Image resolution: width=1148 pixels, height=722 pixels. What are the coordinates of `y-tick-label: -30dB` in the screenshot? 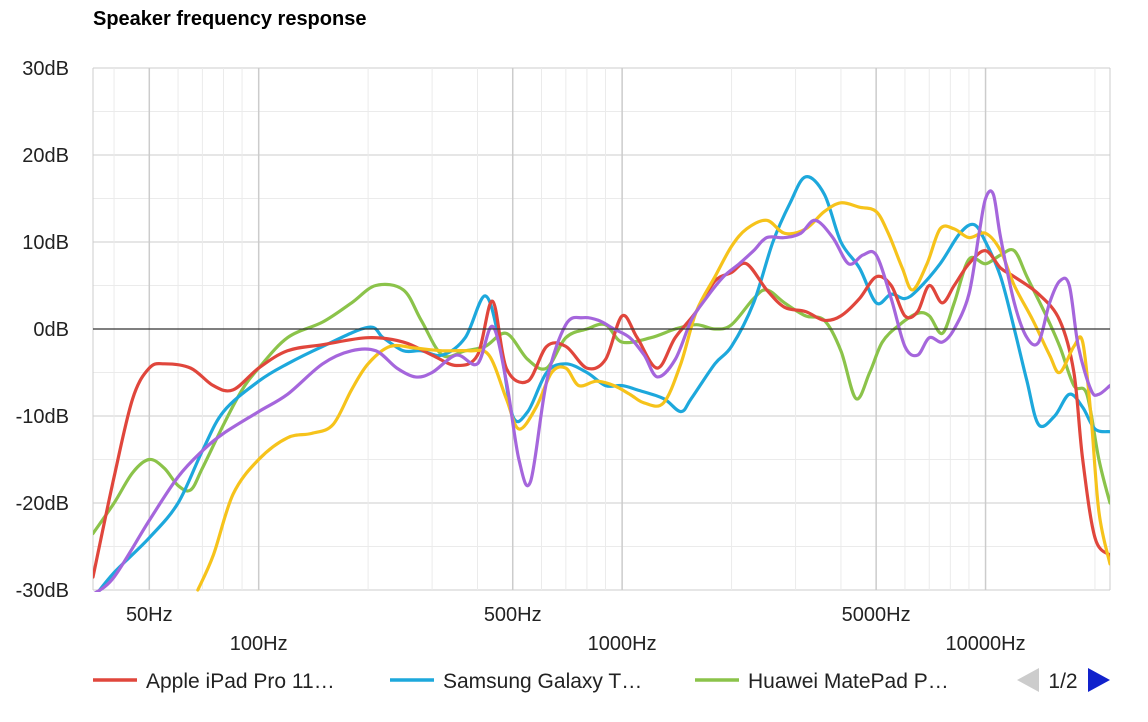 It's located at (42, 591).